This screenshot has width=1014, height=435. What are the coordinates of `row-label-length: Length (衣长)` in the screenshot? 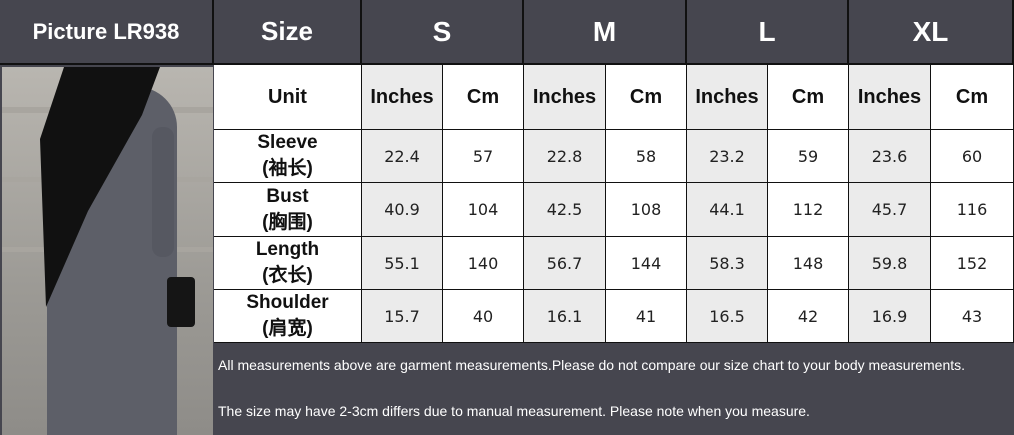 It's located at (288, 263).